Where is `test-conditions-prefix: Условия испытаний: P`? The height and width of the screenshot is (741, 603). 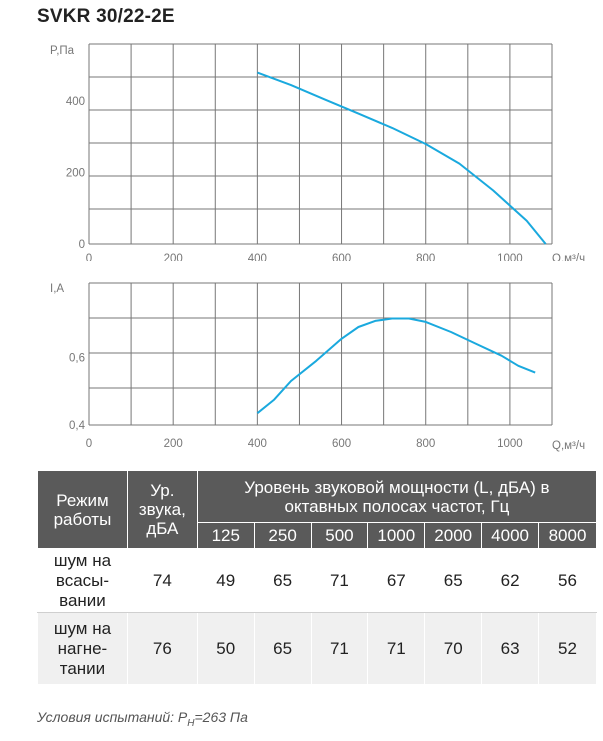 test-conditions-prefix: Условия испытаний: P is located at coordinates (112, 717).